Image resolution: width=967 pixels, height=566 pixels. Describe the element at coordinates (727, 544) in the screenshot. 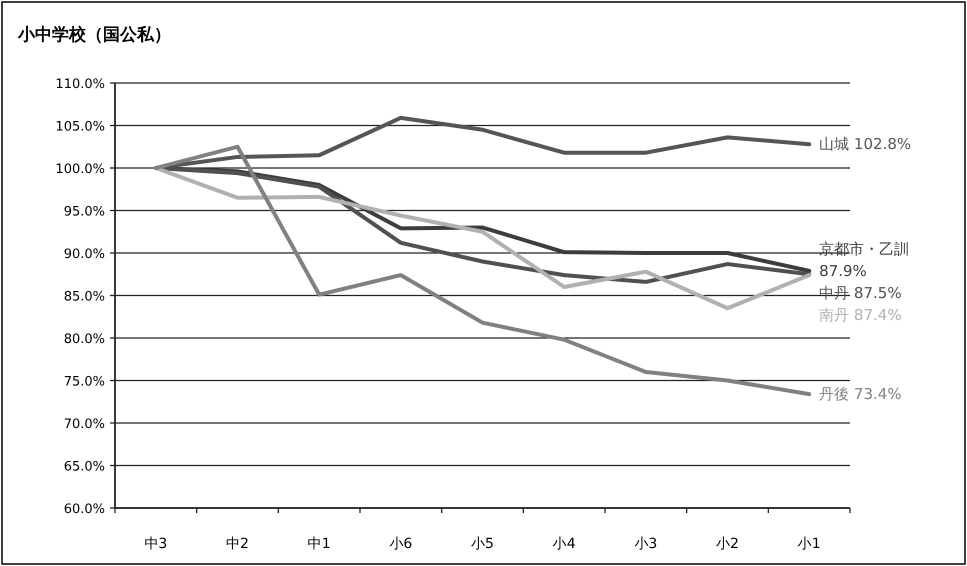

I see `x-tick-label: 小2` at that location.